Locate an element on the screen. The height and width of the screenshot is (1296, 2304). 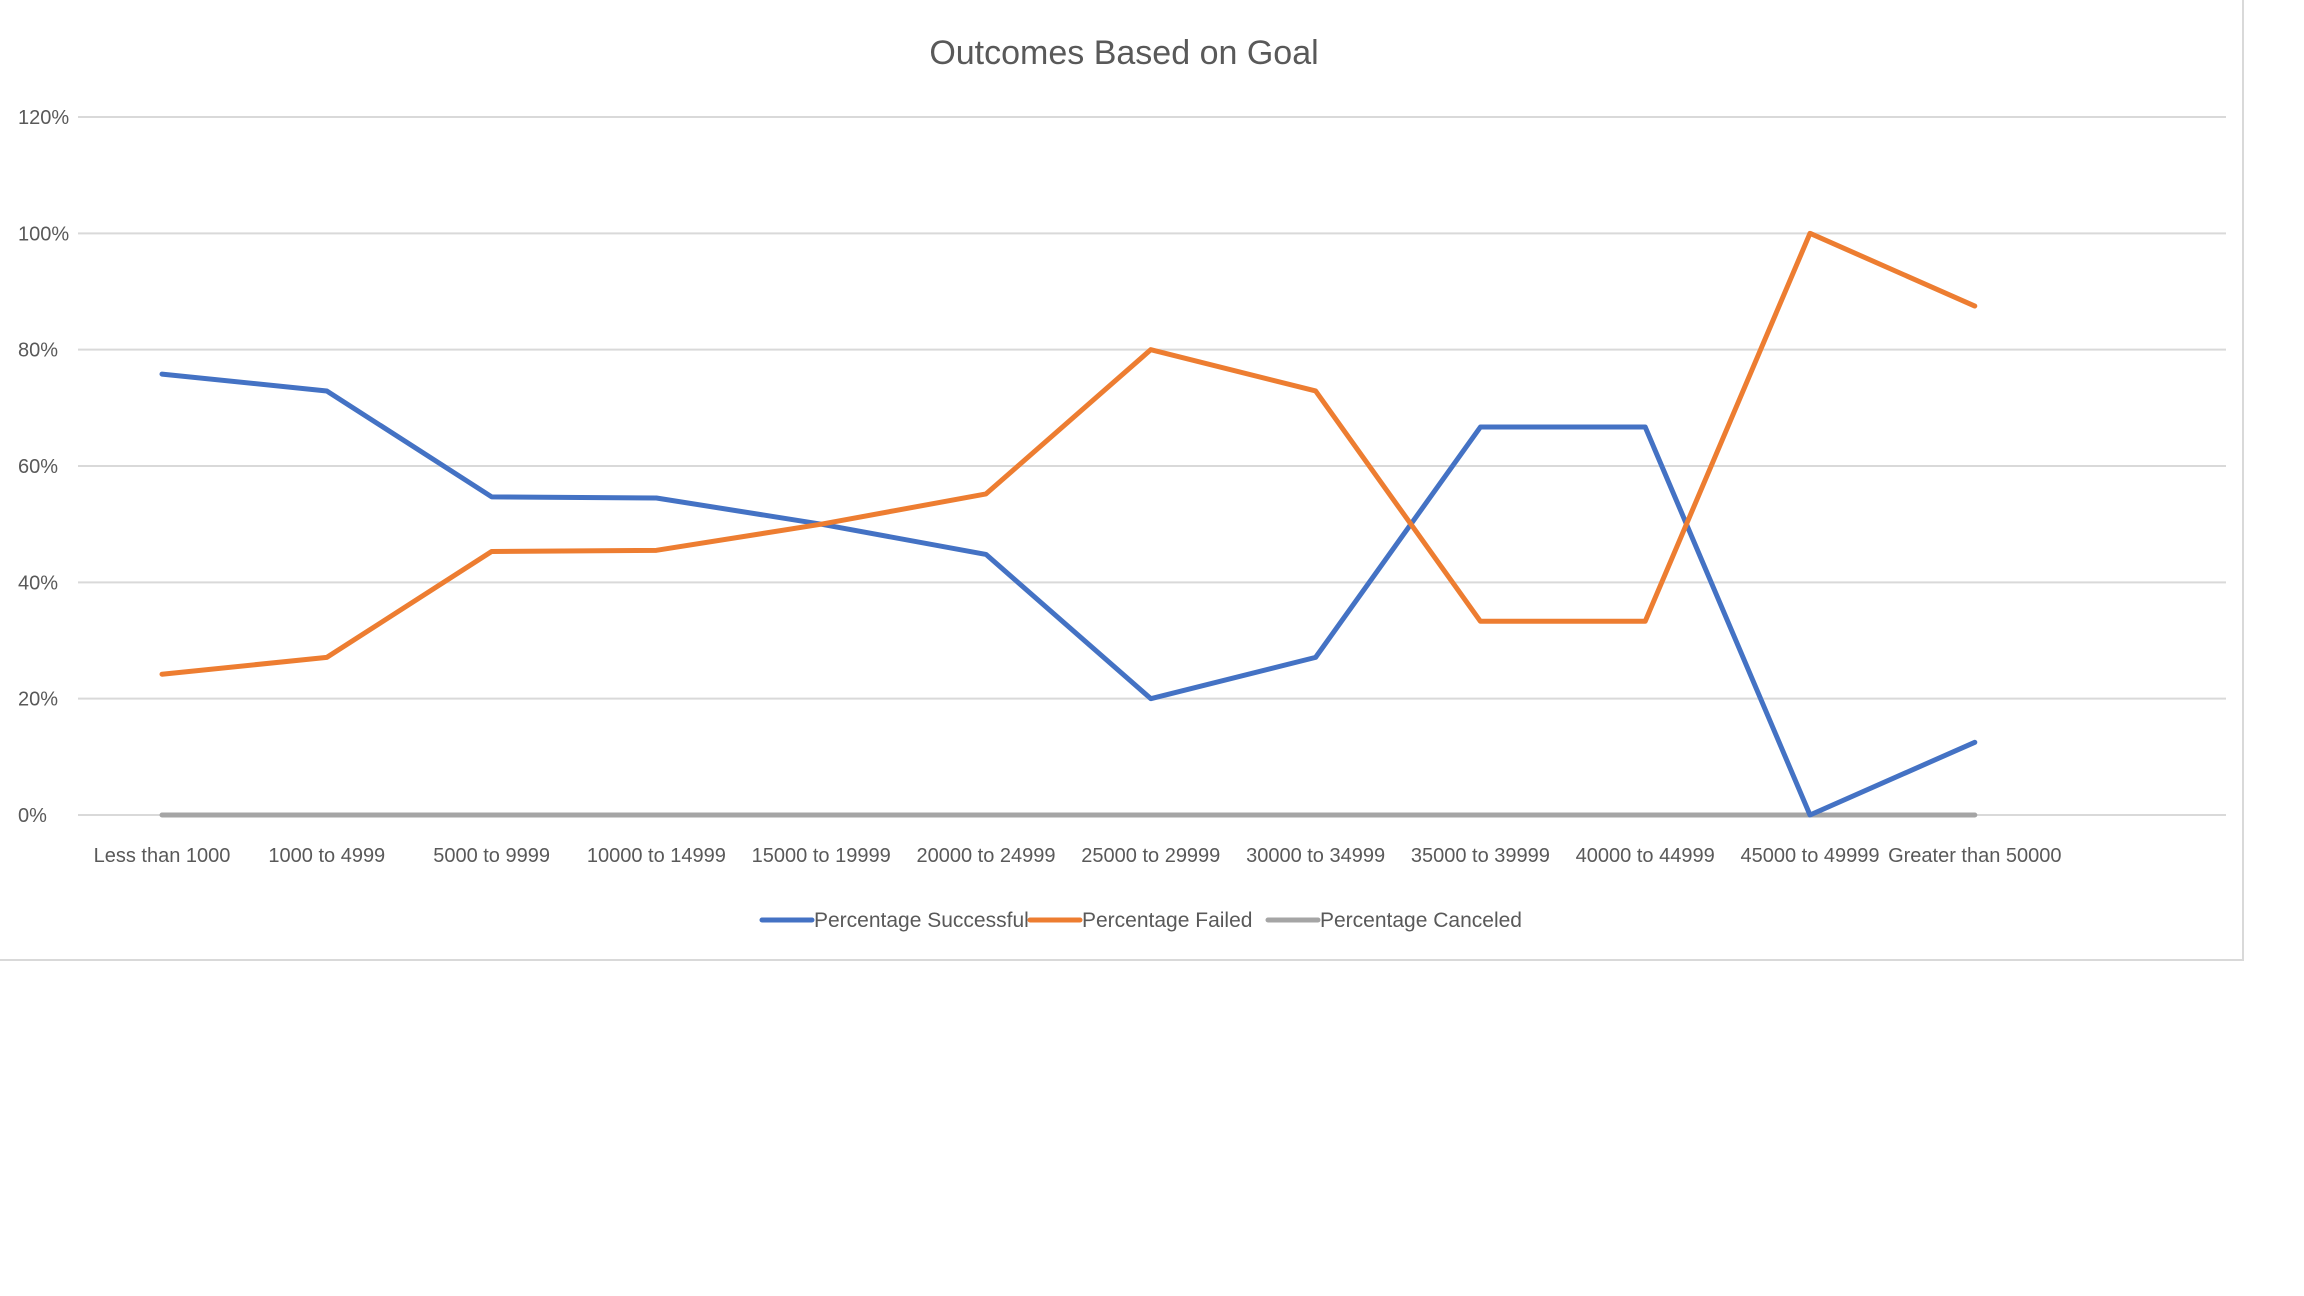
x-tick-label: 10000 to 14999 is located at coordinates (656, 856).